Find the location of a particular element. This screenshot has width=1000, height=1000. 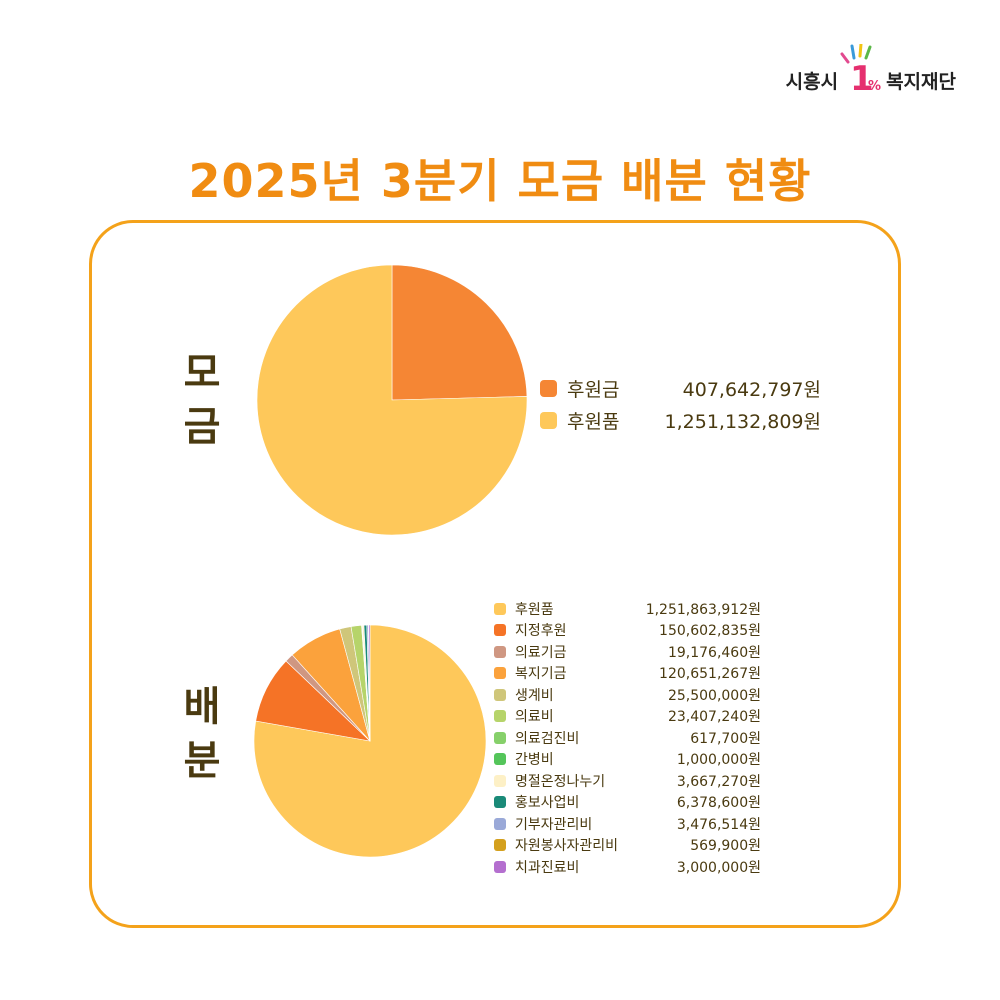

section-label-fundraising-text: 모금 is located at coordinates (202, 400).